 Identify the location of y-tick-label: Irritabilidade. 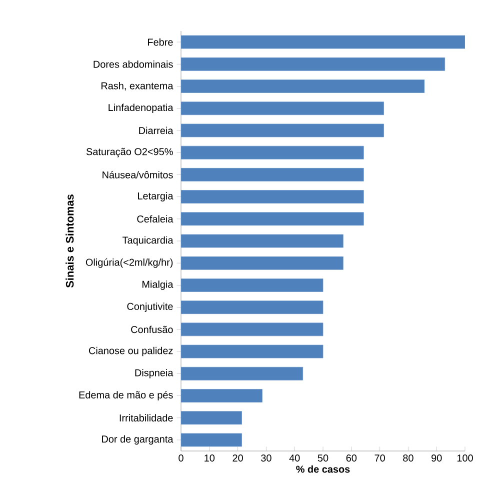
(146, 418).